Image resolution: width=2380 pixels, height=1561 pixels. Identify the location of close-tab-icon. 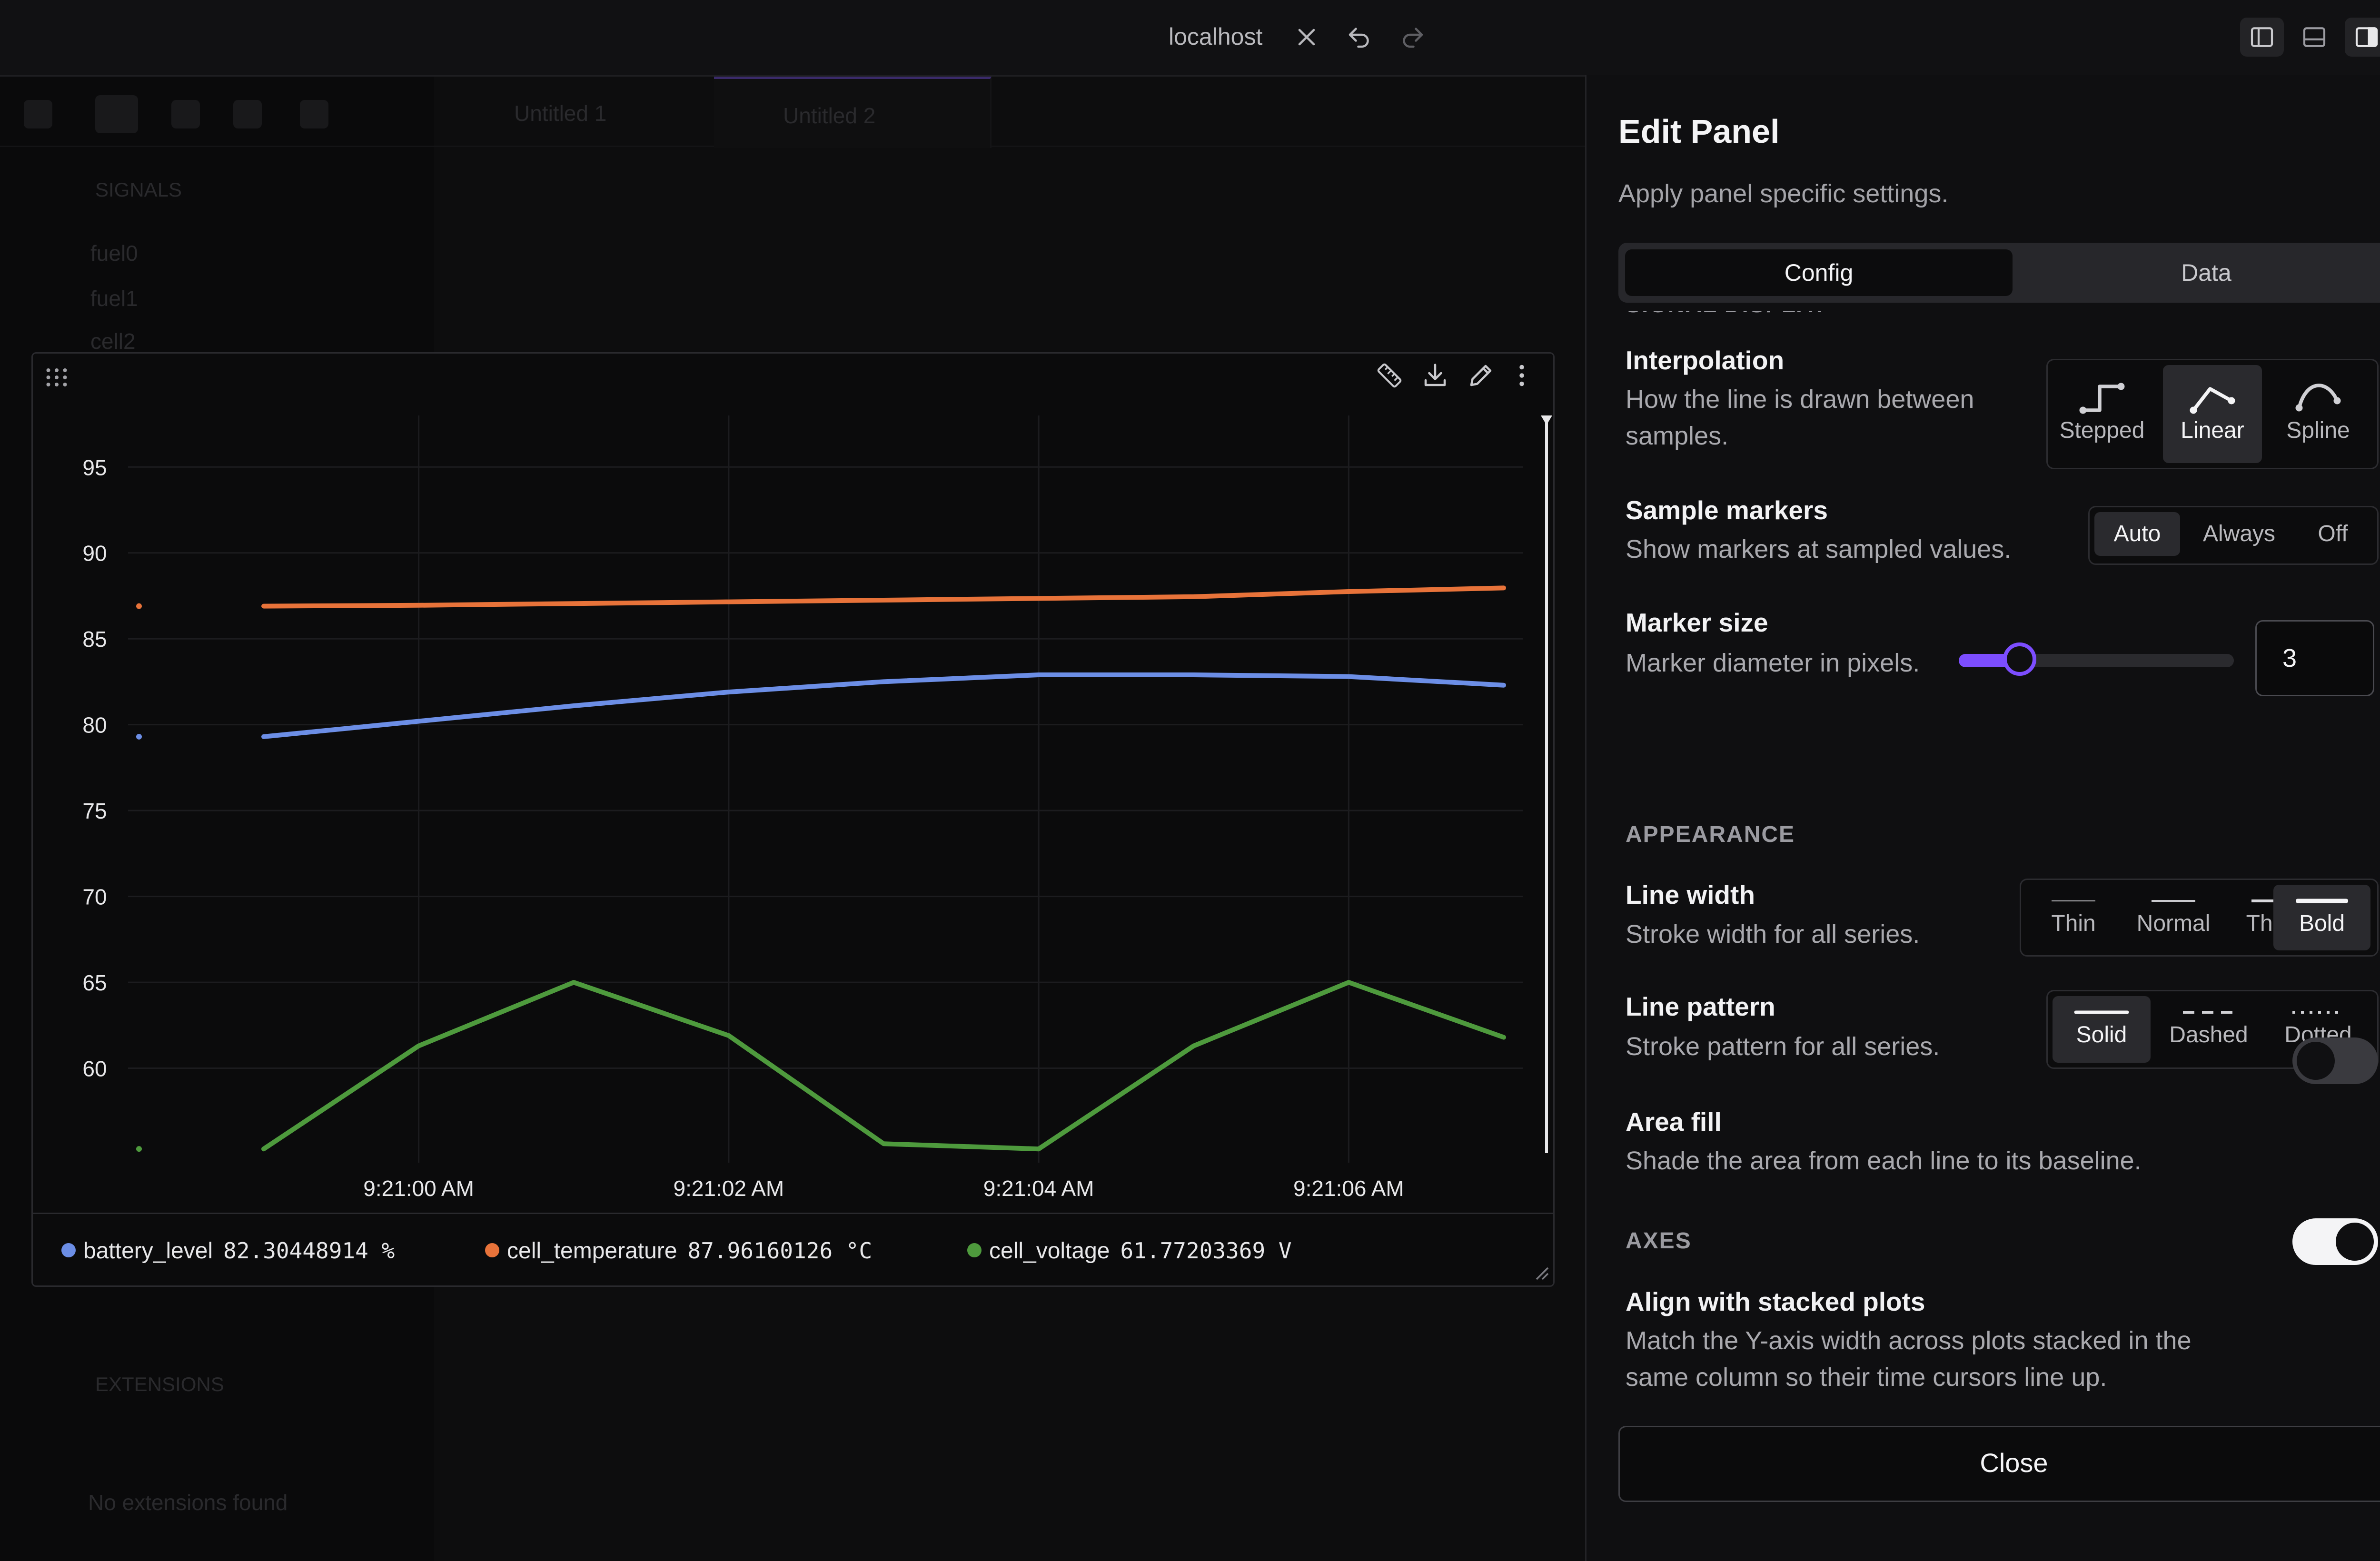
(1306, 37).